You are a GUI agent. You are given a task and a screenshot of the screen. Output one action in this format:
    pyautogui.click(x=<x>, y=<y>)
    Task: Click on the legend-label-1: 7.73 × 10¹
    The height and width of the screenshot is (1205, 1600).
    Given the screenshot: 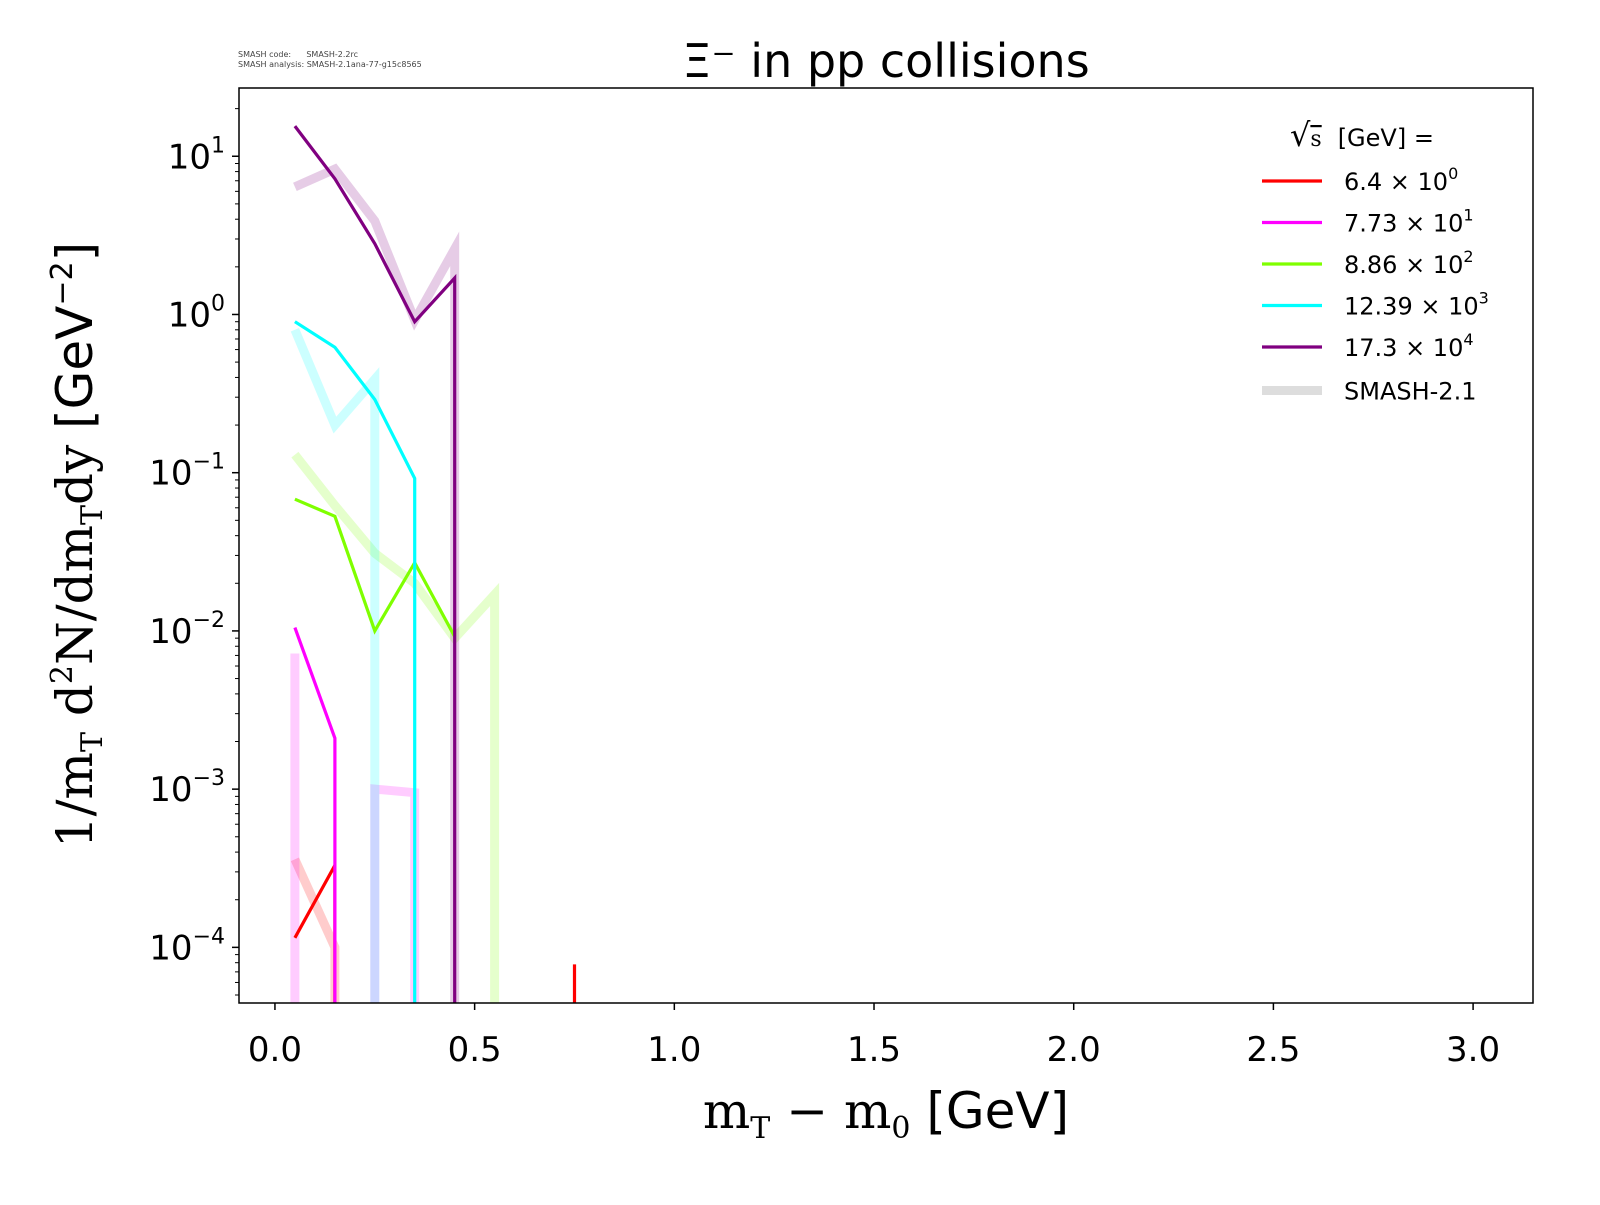 What is the action you would take?
    pyautogui.click(x=1409, y=222)
    